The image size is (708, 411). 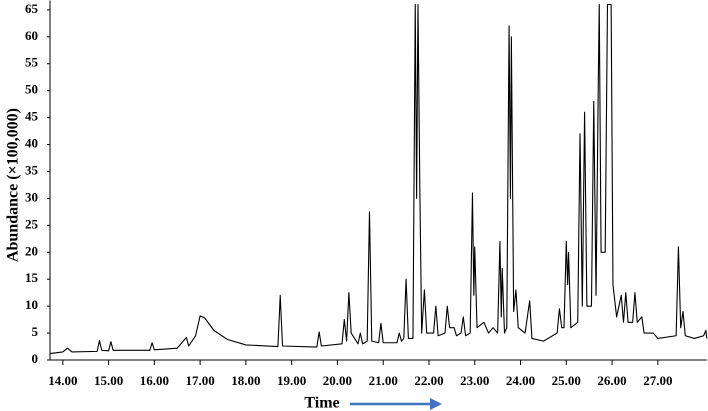 I want to click on x-tick-label: 23.00, so click(x=474, y=380).